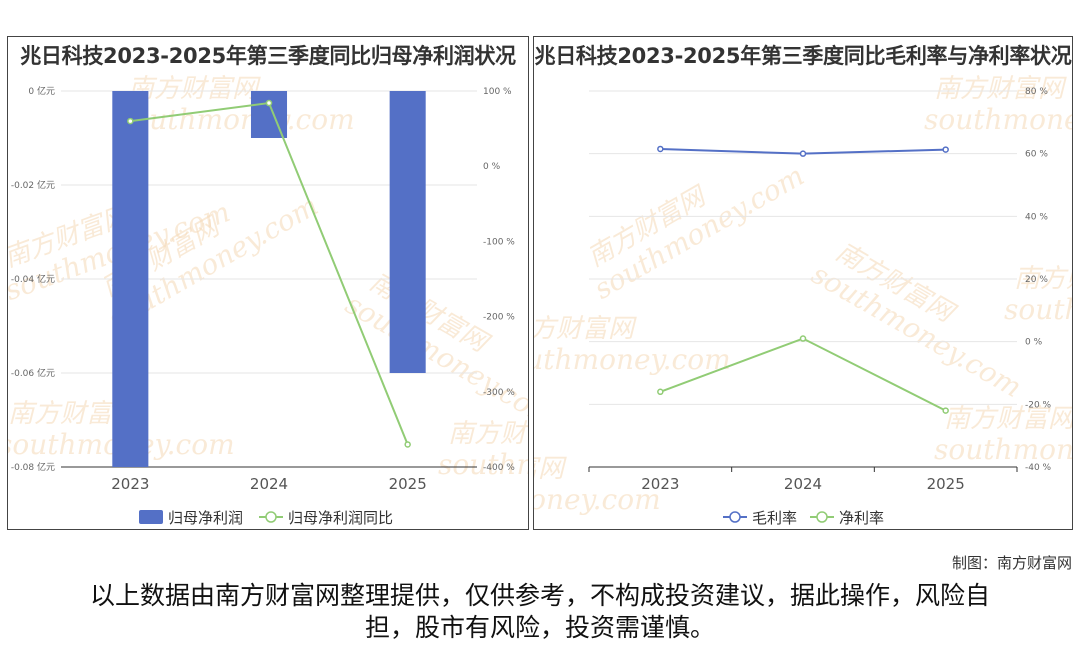  Describe the element at coordinates (1036, 217) in the screenshot. I see `y-right-tick-label: 40 %` at that location.